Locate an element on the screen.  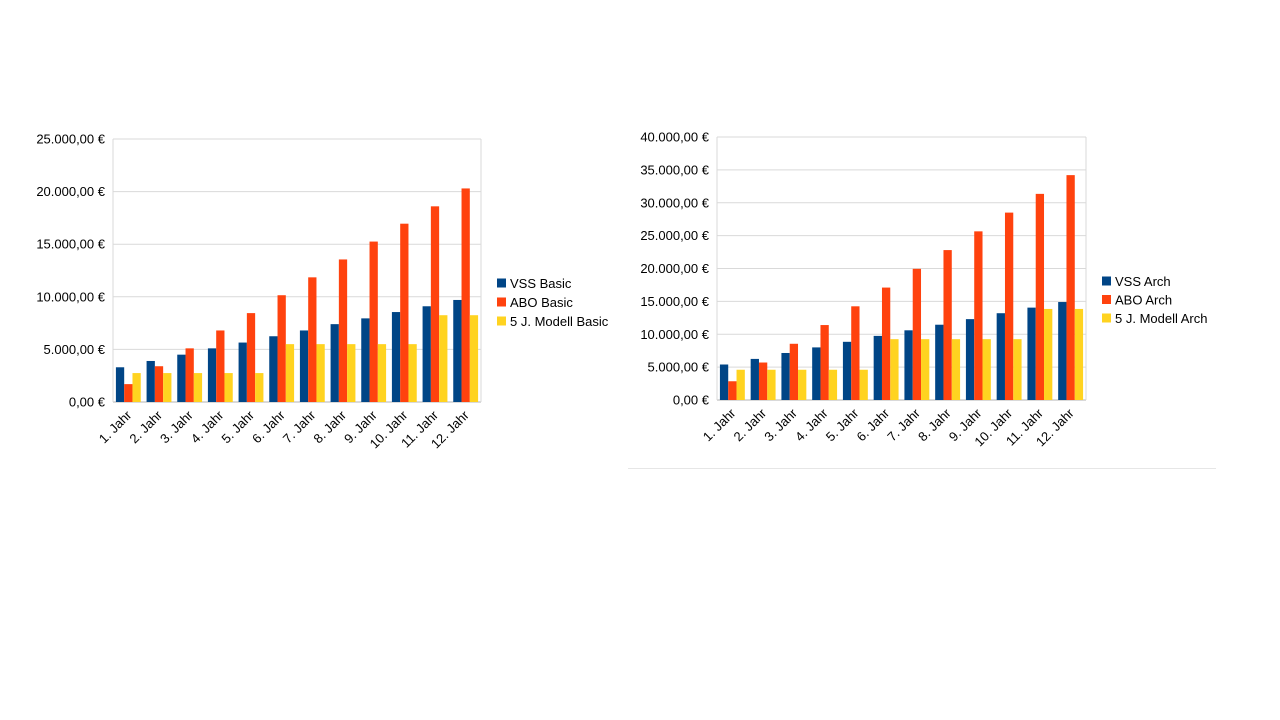
y-tick-label: 40.000,00 € is located at coordinates (674, 137).